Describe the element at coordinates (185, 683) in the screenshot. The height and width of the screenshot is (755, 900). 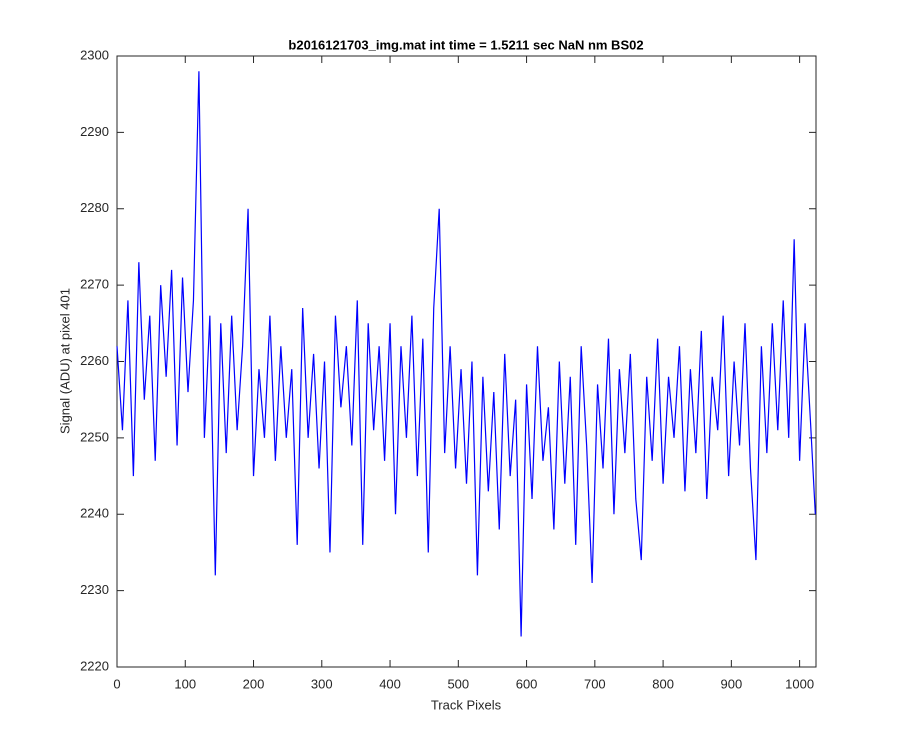
I see `x-tick-label: 100` at that location.